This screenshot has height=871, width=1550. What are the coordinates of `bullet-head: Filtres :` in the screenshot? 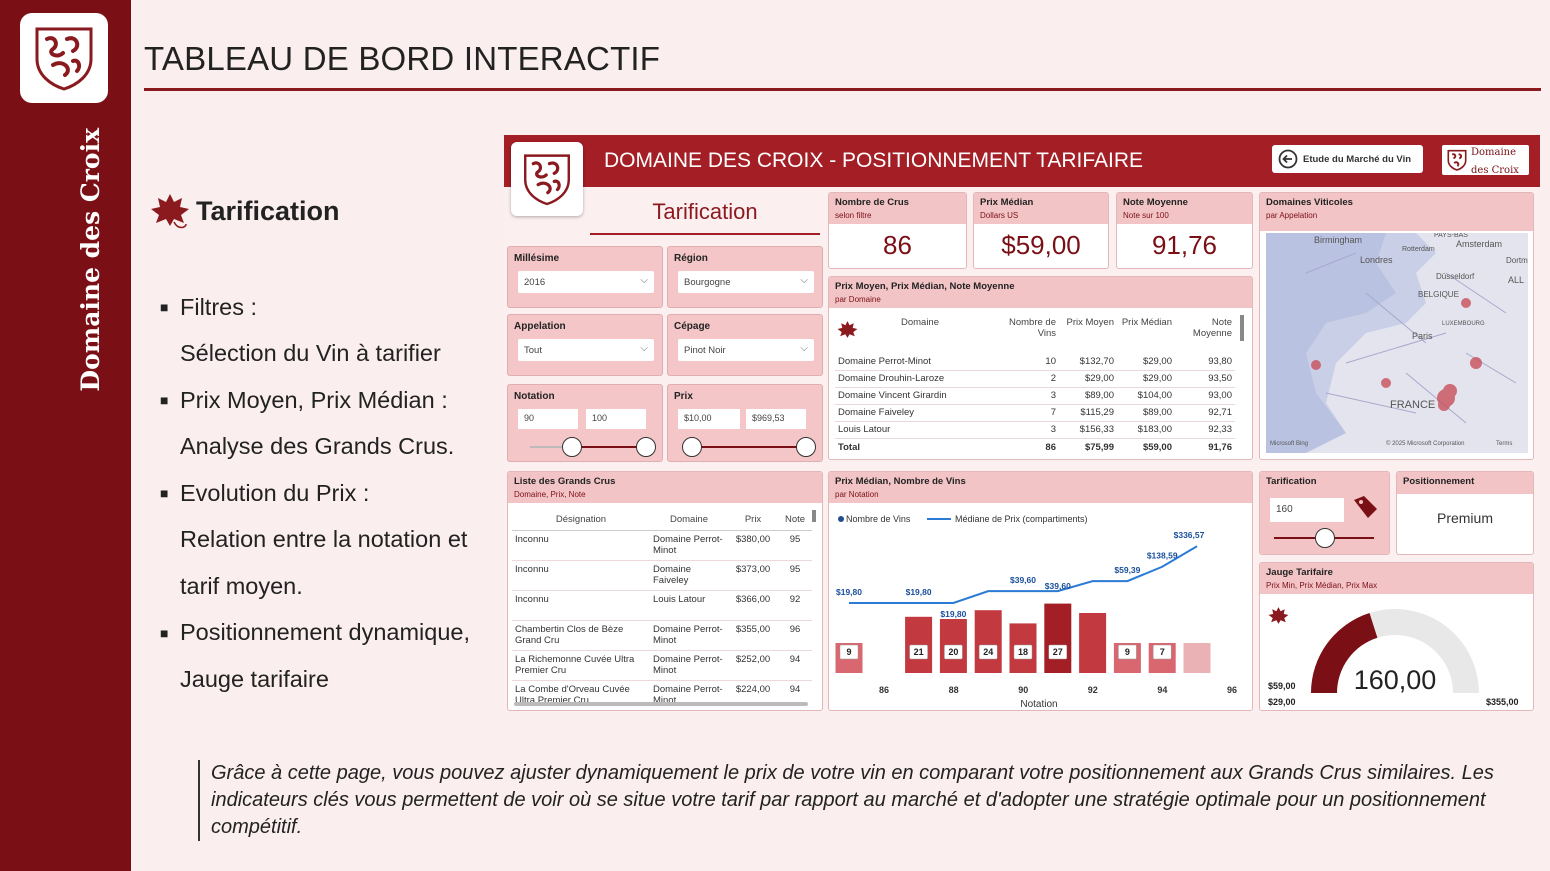 It's located at (219, 306).